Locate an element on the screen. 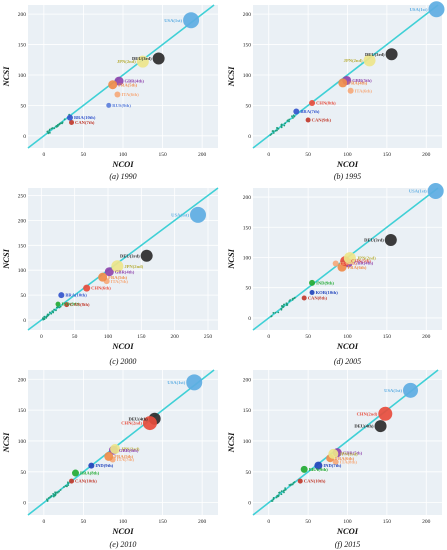 Image resolution: width=447 pixels, height=550 pixels. y-tick-label: 100 is located at coordinates (22, 76).